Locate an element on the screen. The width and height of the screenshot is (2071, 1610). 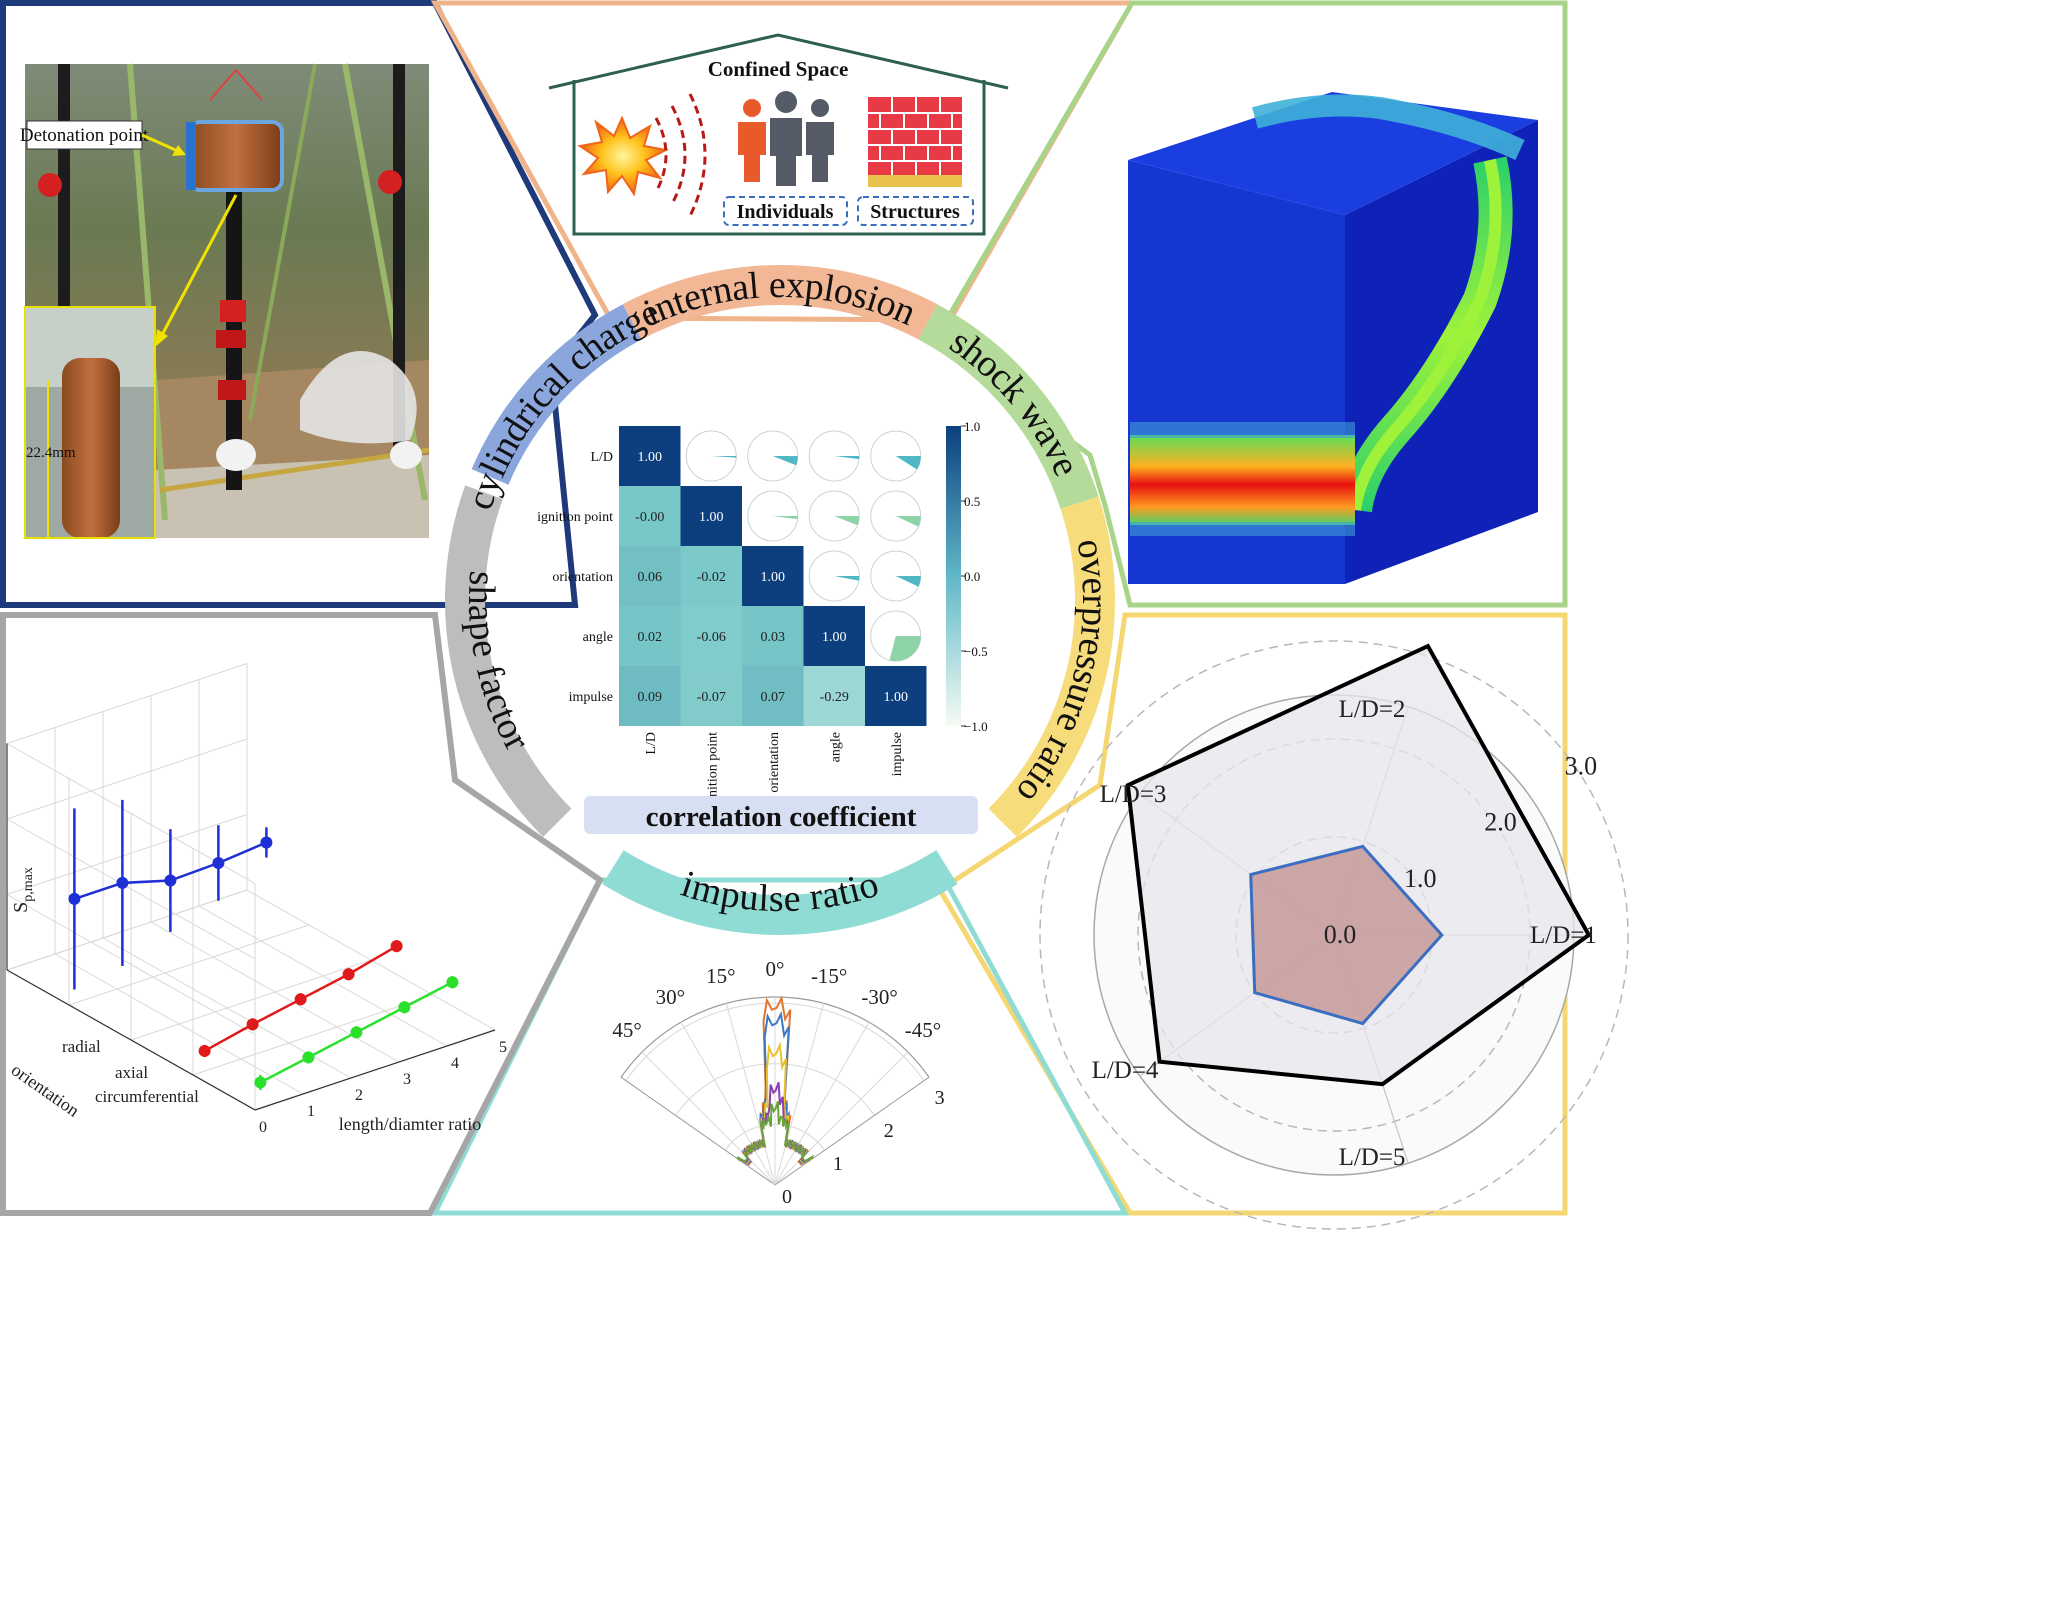
colorbar-tick-label: 1.0 is located at coordinates (972, 426).